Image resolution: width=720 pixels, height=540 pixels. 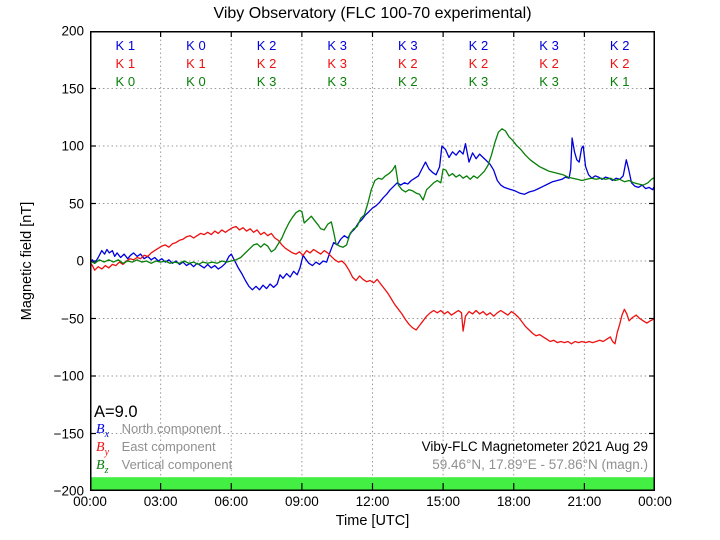 What do you see at coordinates (534, 446) in the screenshot?
I see `annotation-station-date: Viby-FLC Magnetometer 2021 Aug 29` at bounding box center [534, 446].